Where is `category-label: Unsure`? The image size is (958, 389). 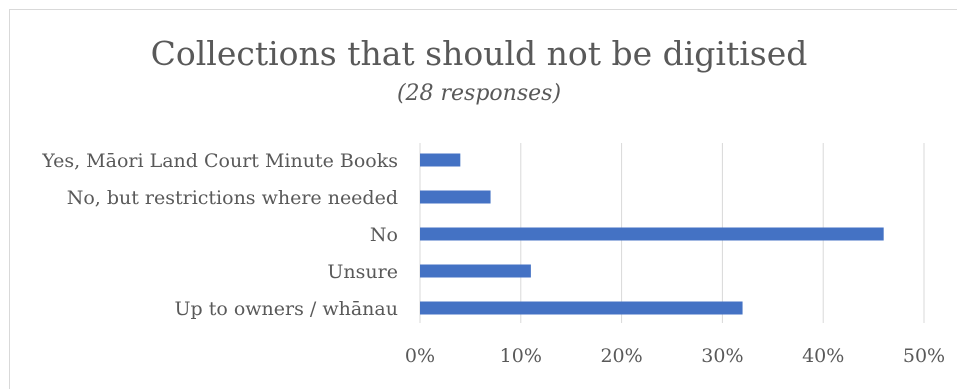
category-label: Unsure is located at coordinates (362, 272).